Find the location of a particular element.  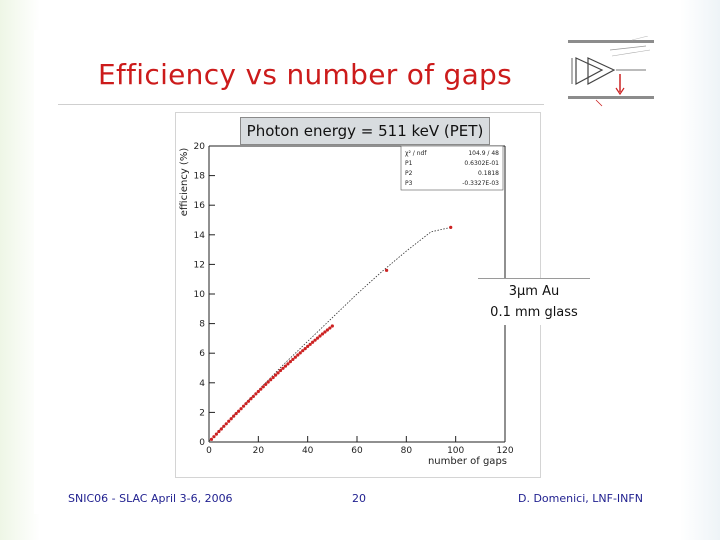

y-axis-title: efficiency (%) is located at coordinates (184, 182).